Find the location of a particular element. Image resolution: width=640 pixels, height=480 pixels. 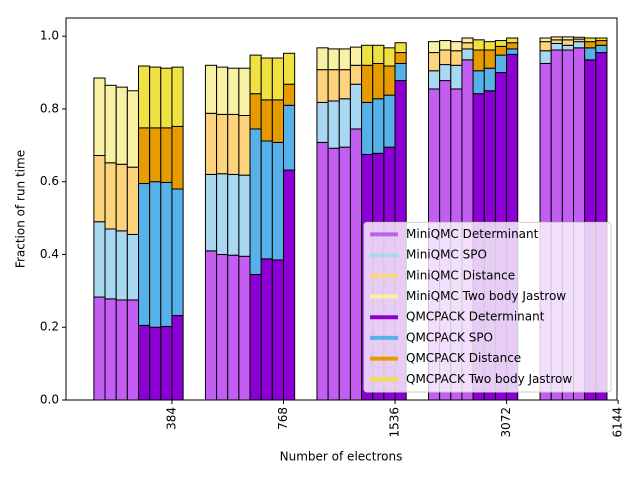

y-tick-label: 0.2 is located at coordinates (49, 327).